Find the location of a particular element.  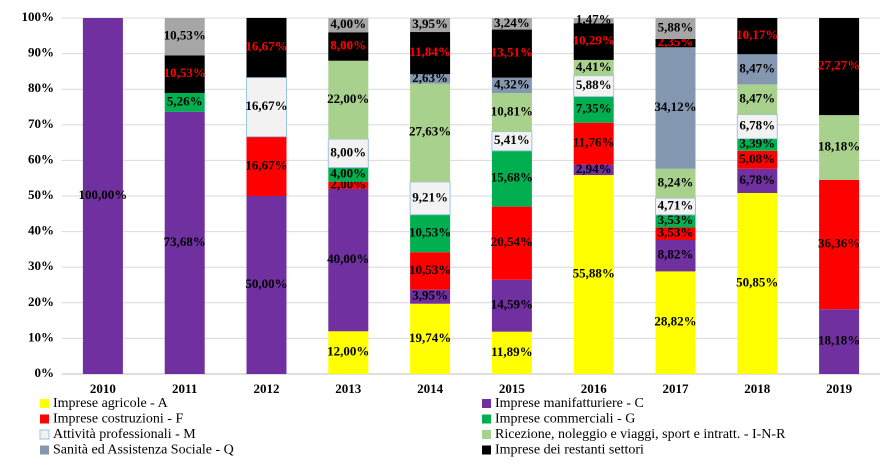

data-label: 19,74% is located at coordinates (430, 337).